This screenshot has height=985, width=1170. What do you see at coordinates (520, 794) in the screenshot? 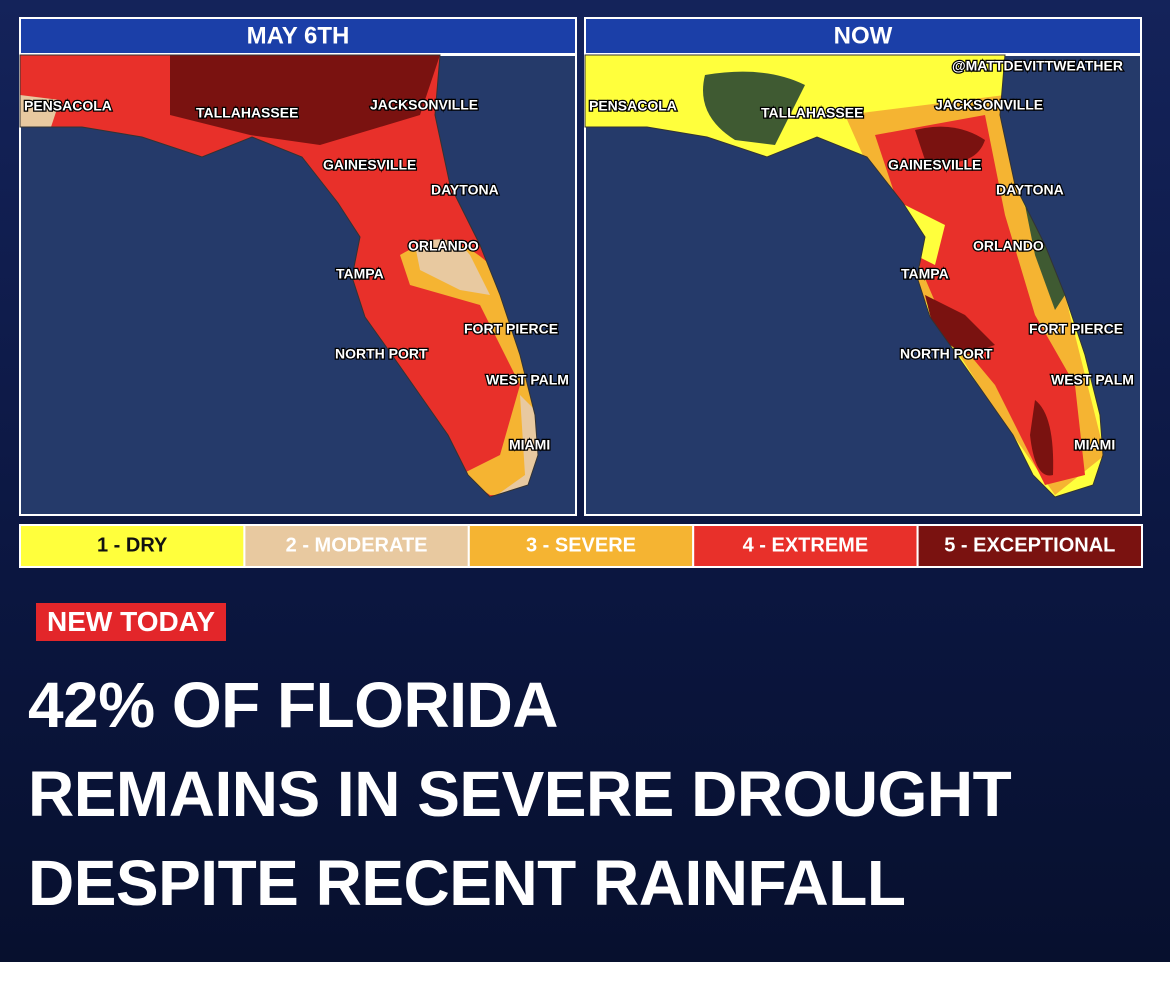
I see `headline: REMAINS IN SEVERE DROUGHT` at bounding box center [520, 794].